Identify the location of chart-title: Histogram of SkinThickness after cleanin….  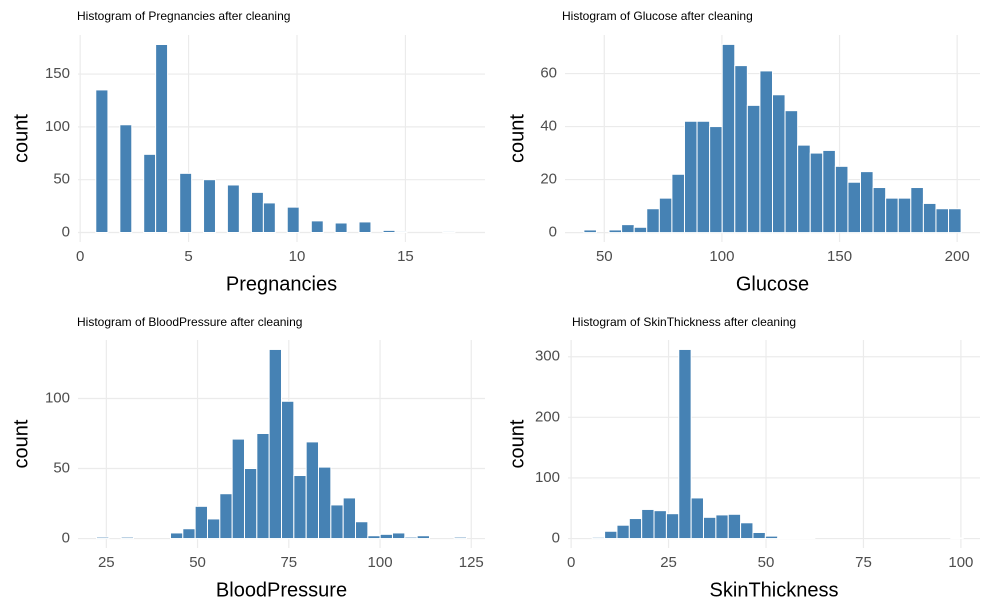
(684, 322).